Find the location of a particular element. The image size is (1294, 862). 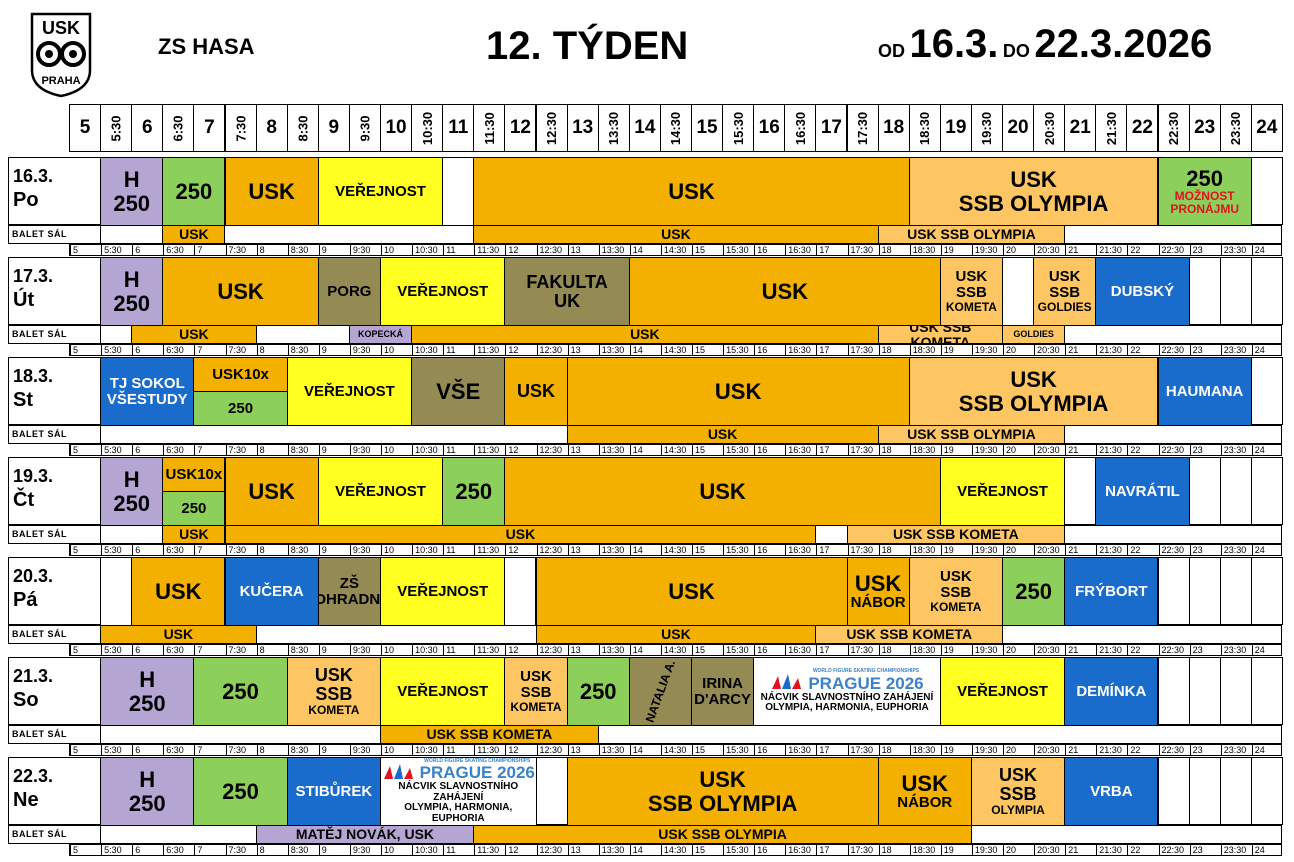

time-tick-label: 5 is located at coordinates (85, 650).